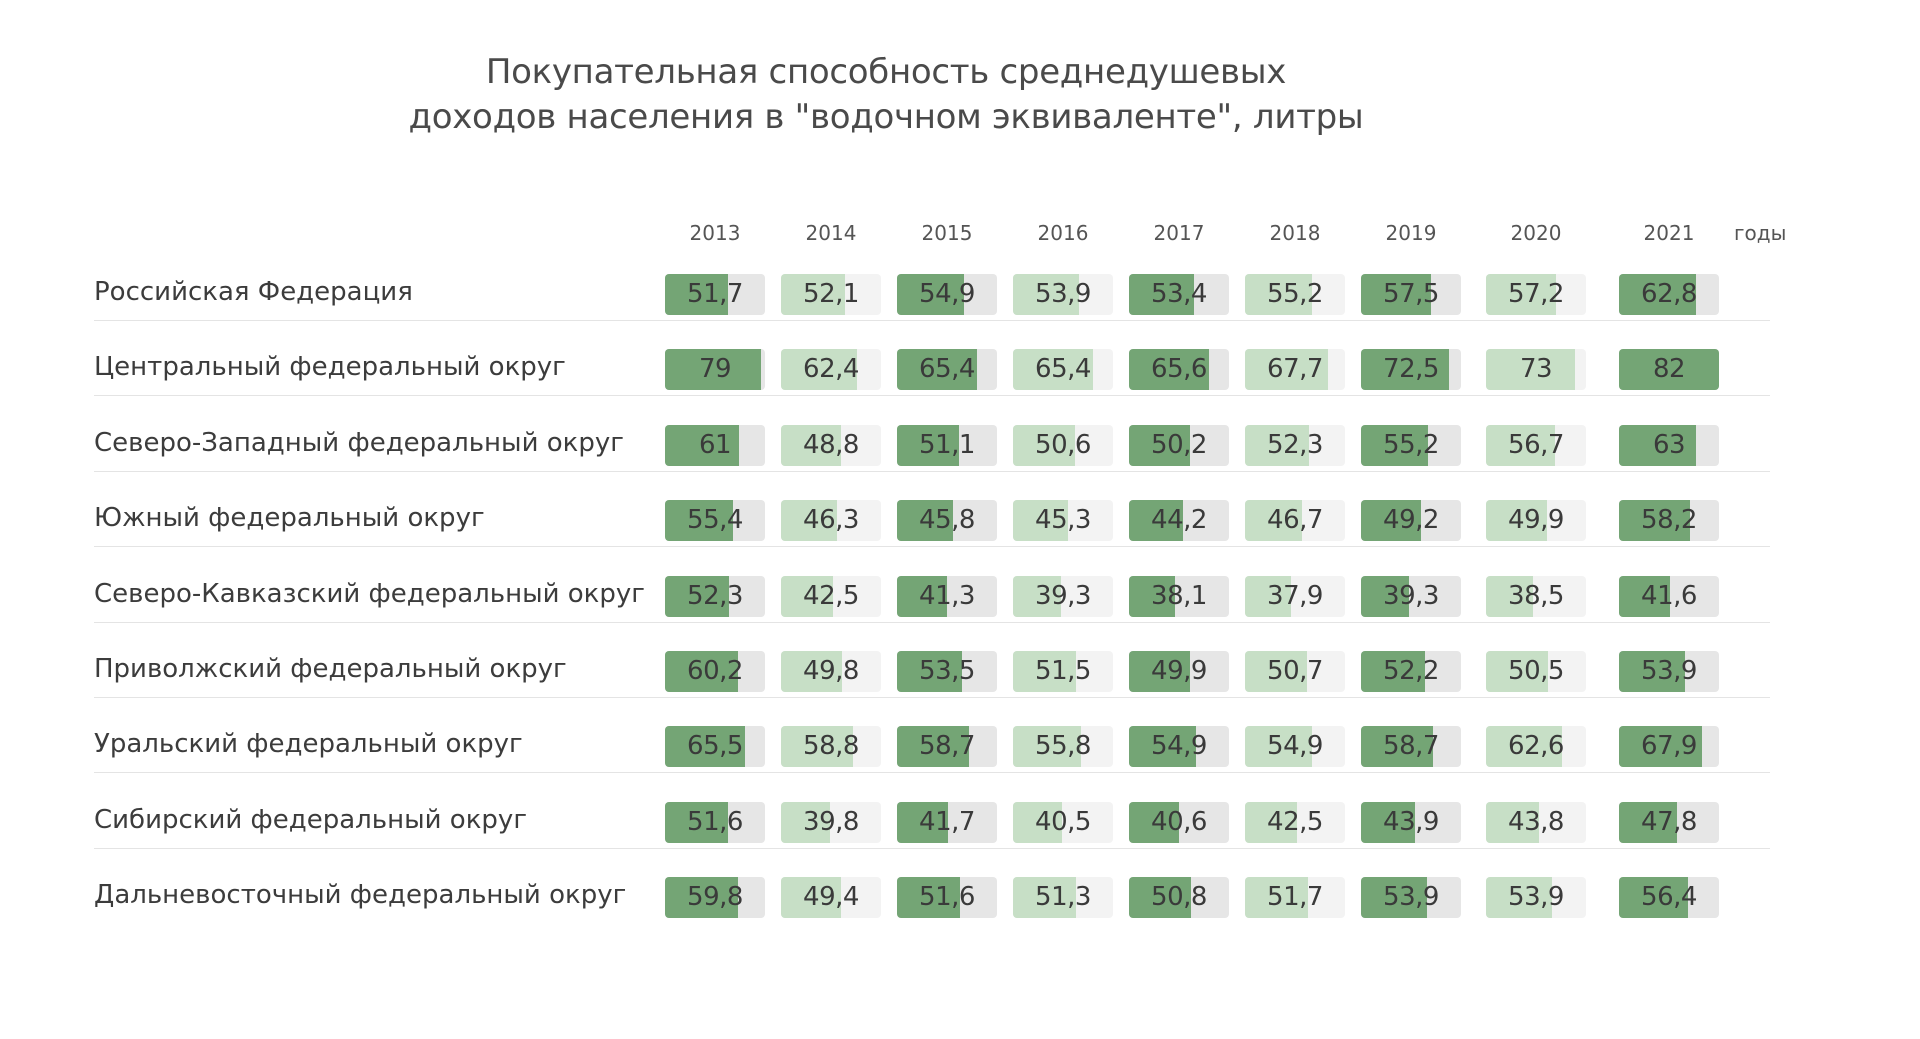 The height and width of the screenshot is (1039, 1920). What do you see at coordinates (1411, 233) in the screenshot?
I see `year-label-2019: 2019` at bounding box center [1411, 233].